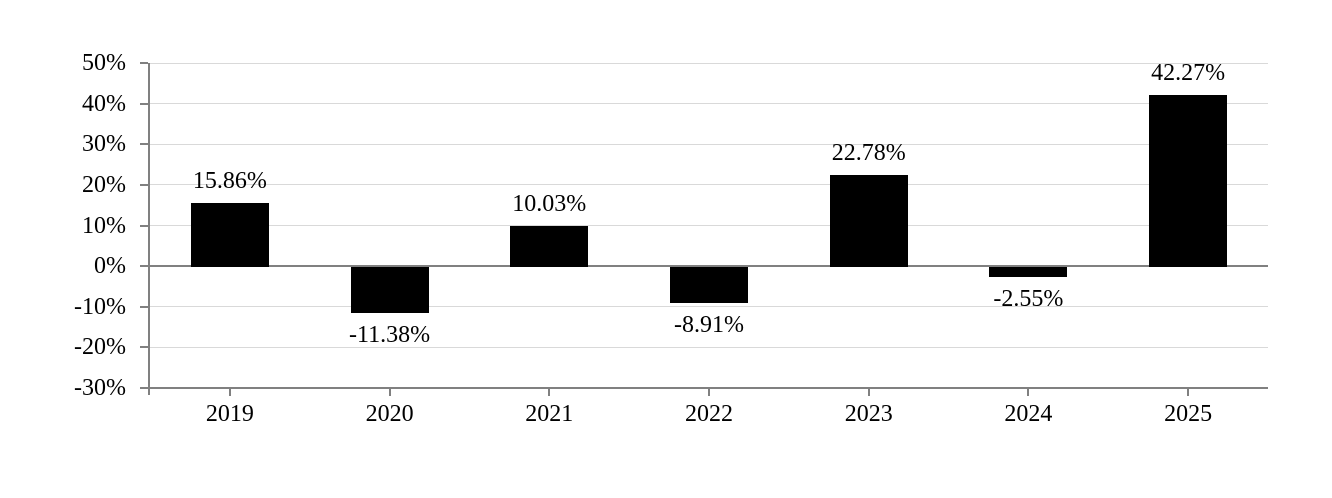  I want to click on bar-value-label: 15.86%, so click(229, 180).